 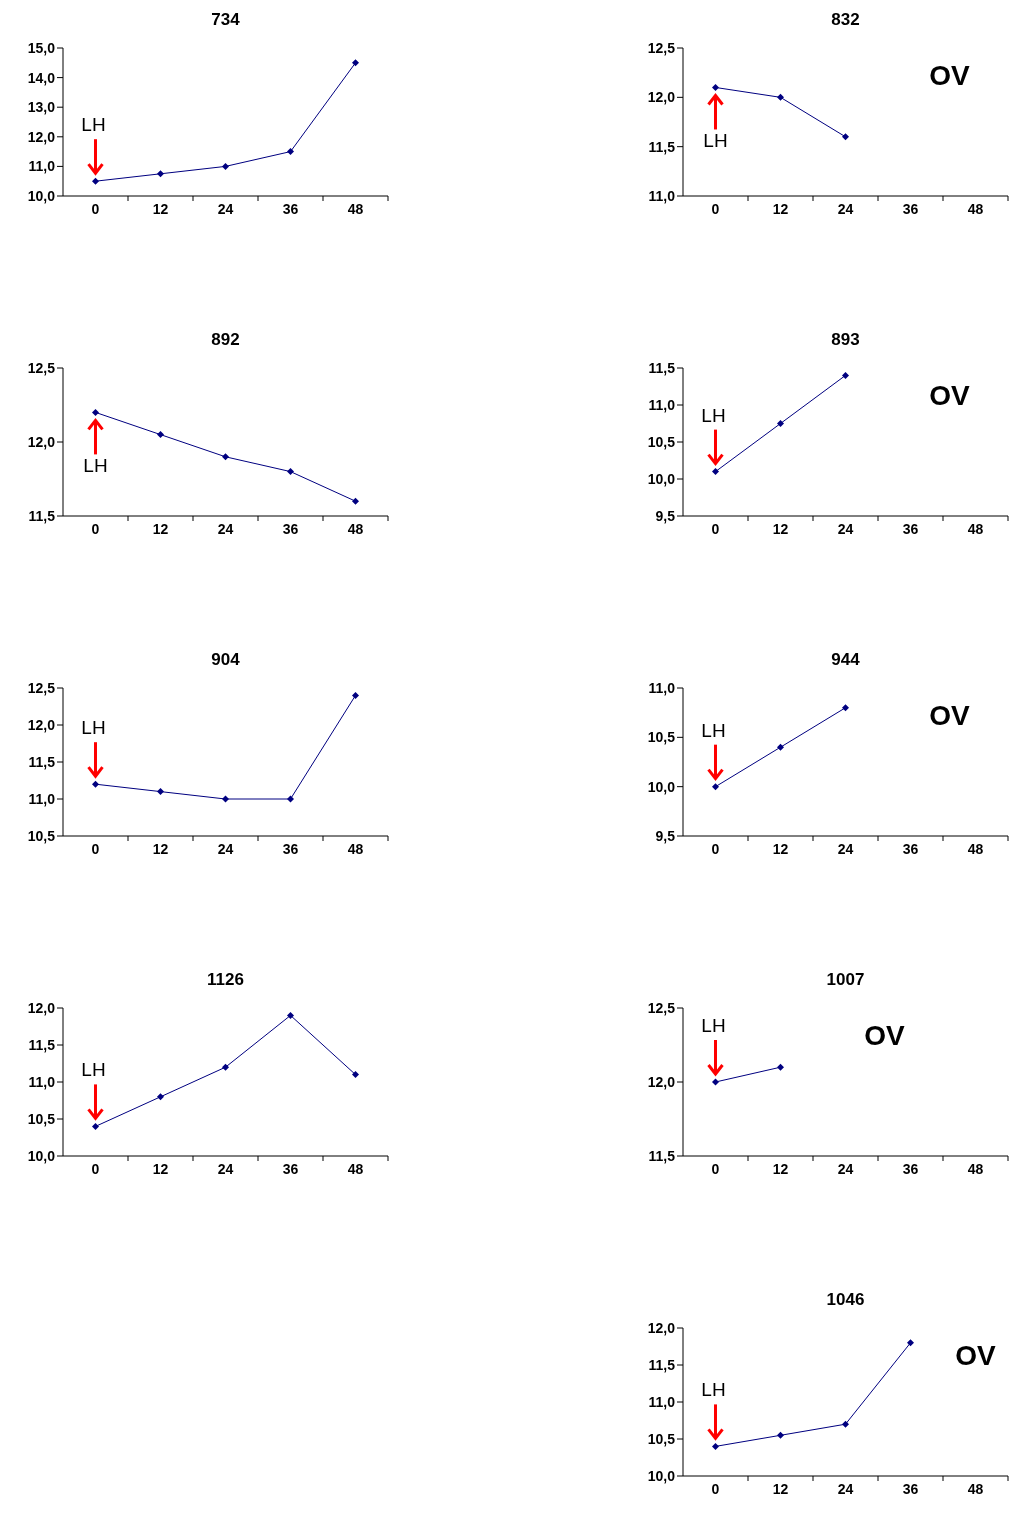 I want to click on y-tick-label: 13,0, so click(x=41, y=107).